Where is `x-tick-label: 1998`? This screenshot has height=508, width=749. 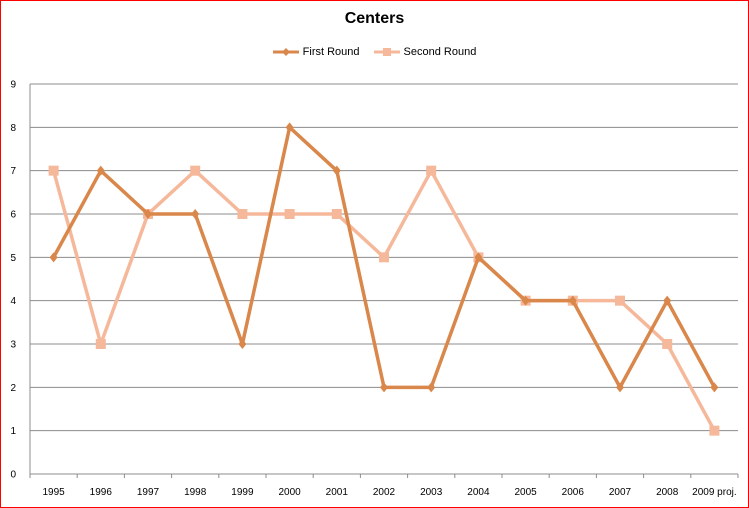
x-tick-label: 1998 is located at coordinates (195, 492).